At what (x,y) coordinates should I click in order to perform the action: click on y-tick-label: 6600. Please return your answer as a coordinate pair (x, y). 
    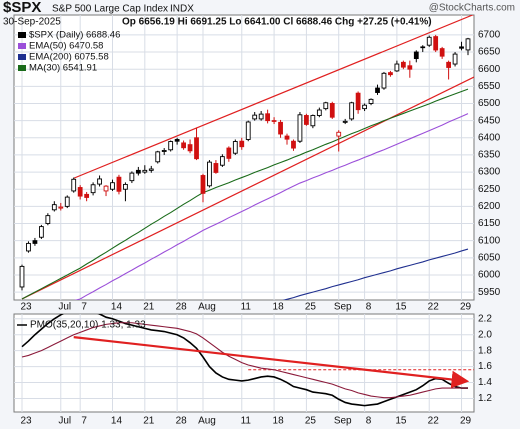
    Looking at the image, I should click on (489, 69).